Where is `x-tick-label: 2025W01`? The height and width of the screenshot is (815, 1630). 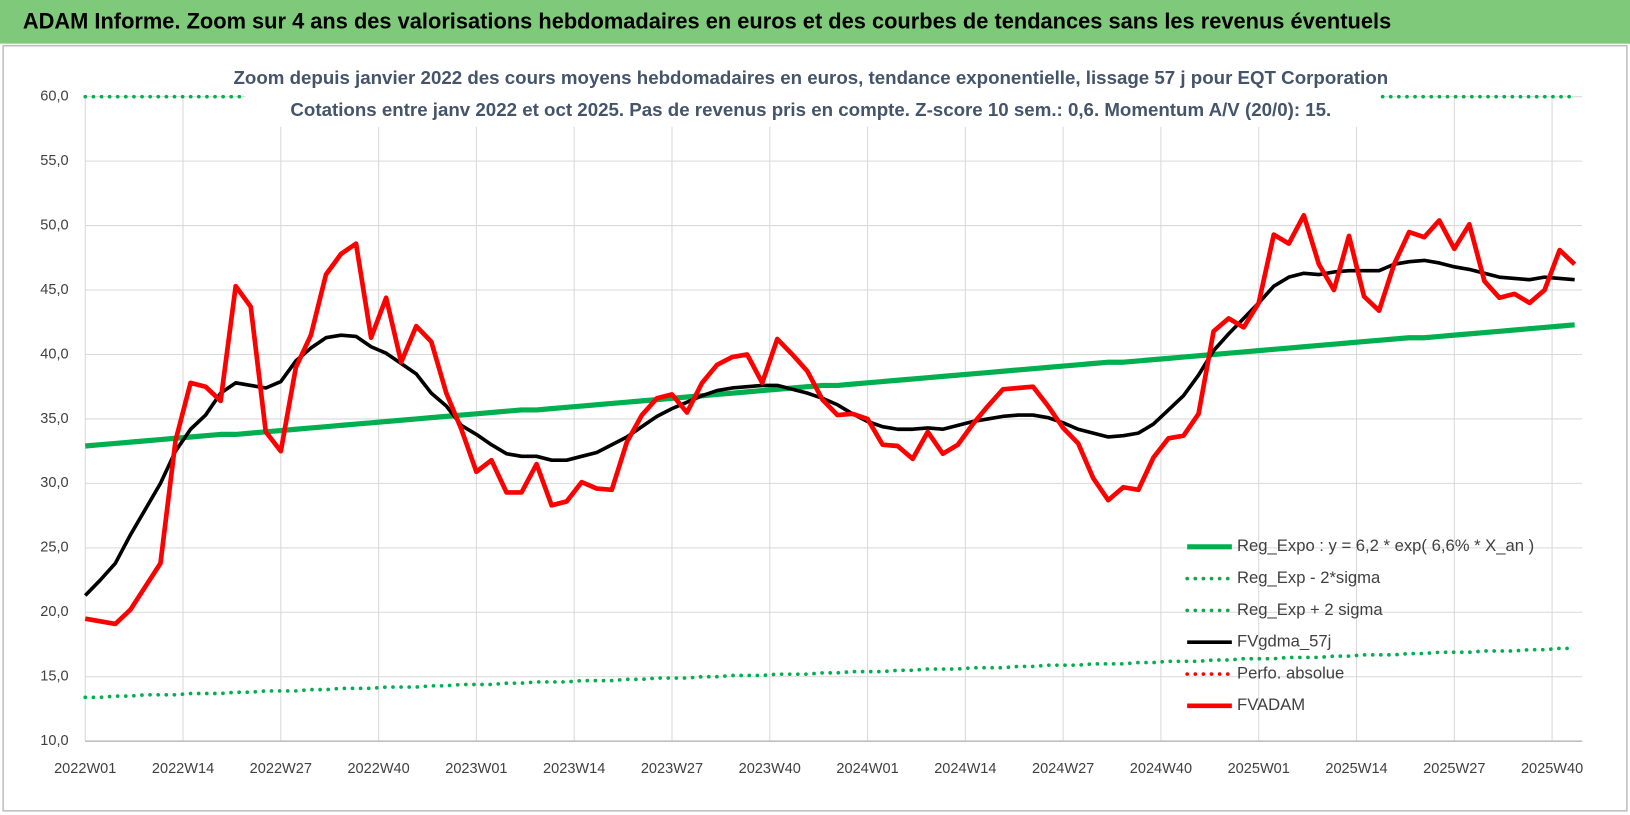 x-tick-label: 2025W01 is located at coordinates (1259, 769).